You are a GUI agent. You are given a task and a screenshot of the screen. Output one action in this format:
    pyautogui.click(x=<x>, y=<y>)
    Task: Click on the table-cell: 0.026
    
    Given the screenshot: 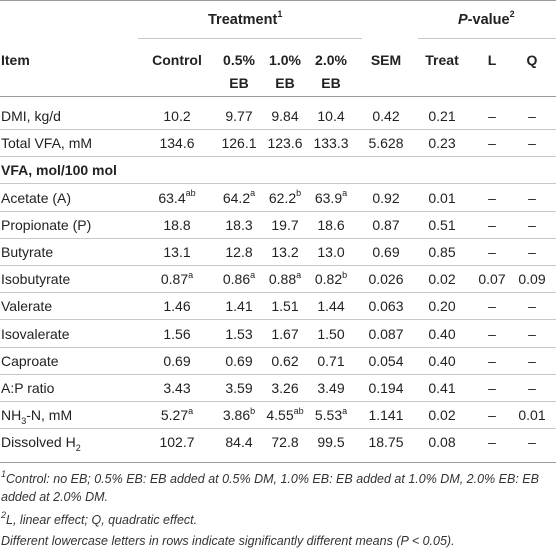 What is the action you would take?
    pyautogui.click(x=386, y=279)
    